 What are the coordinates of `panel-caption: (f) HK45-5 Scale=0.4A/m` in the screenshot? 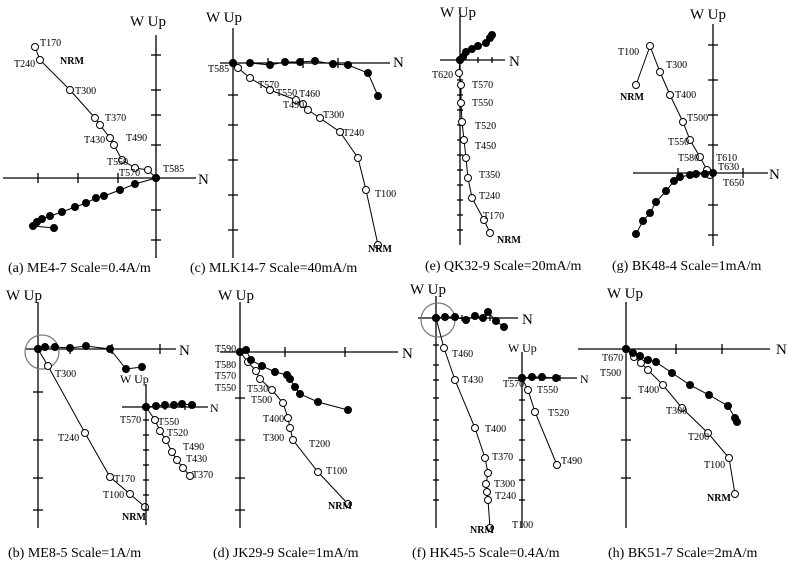 It's located at (486, 553).